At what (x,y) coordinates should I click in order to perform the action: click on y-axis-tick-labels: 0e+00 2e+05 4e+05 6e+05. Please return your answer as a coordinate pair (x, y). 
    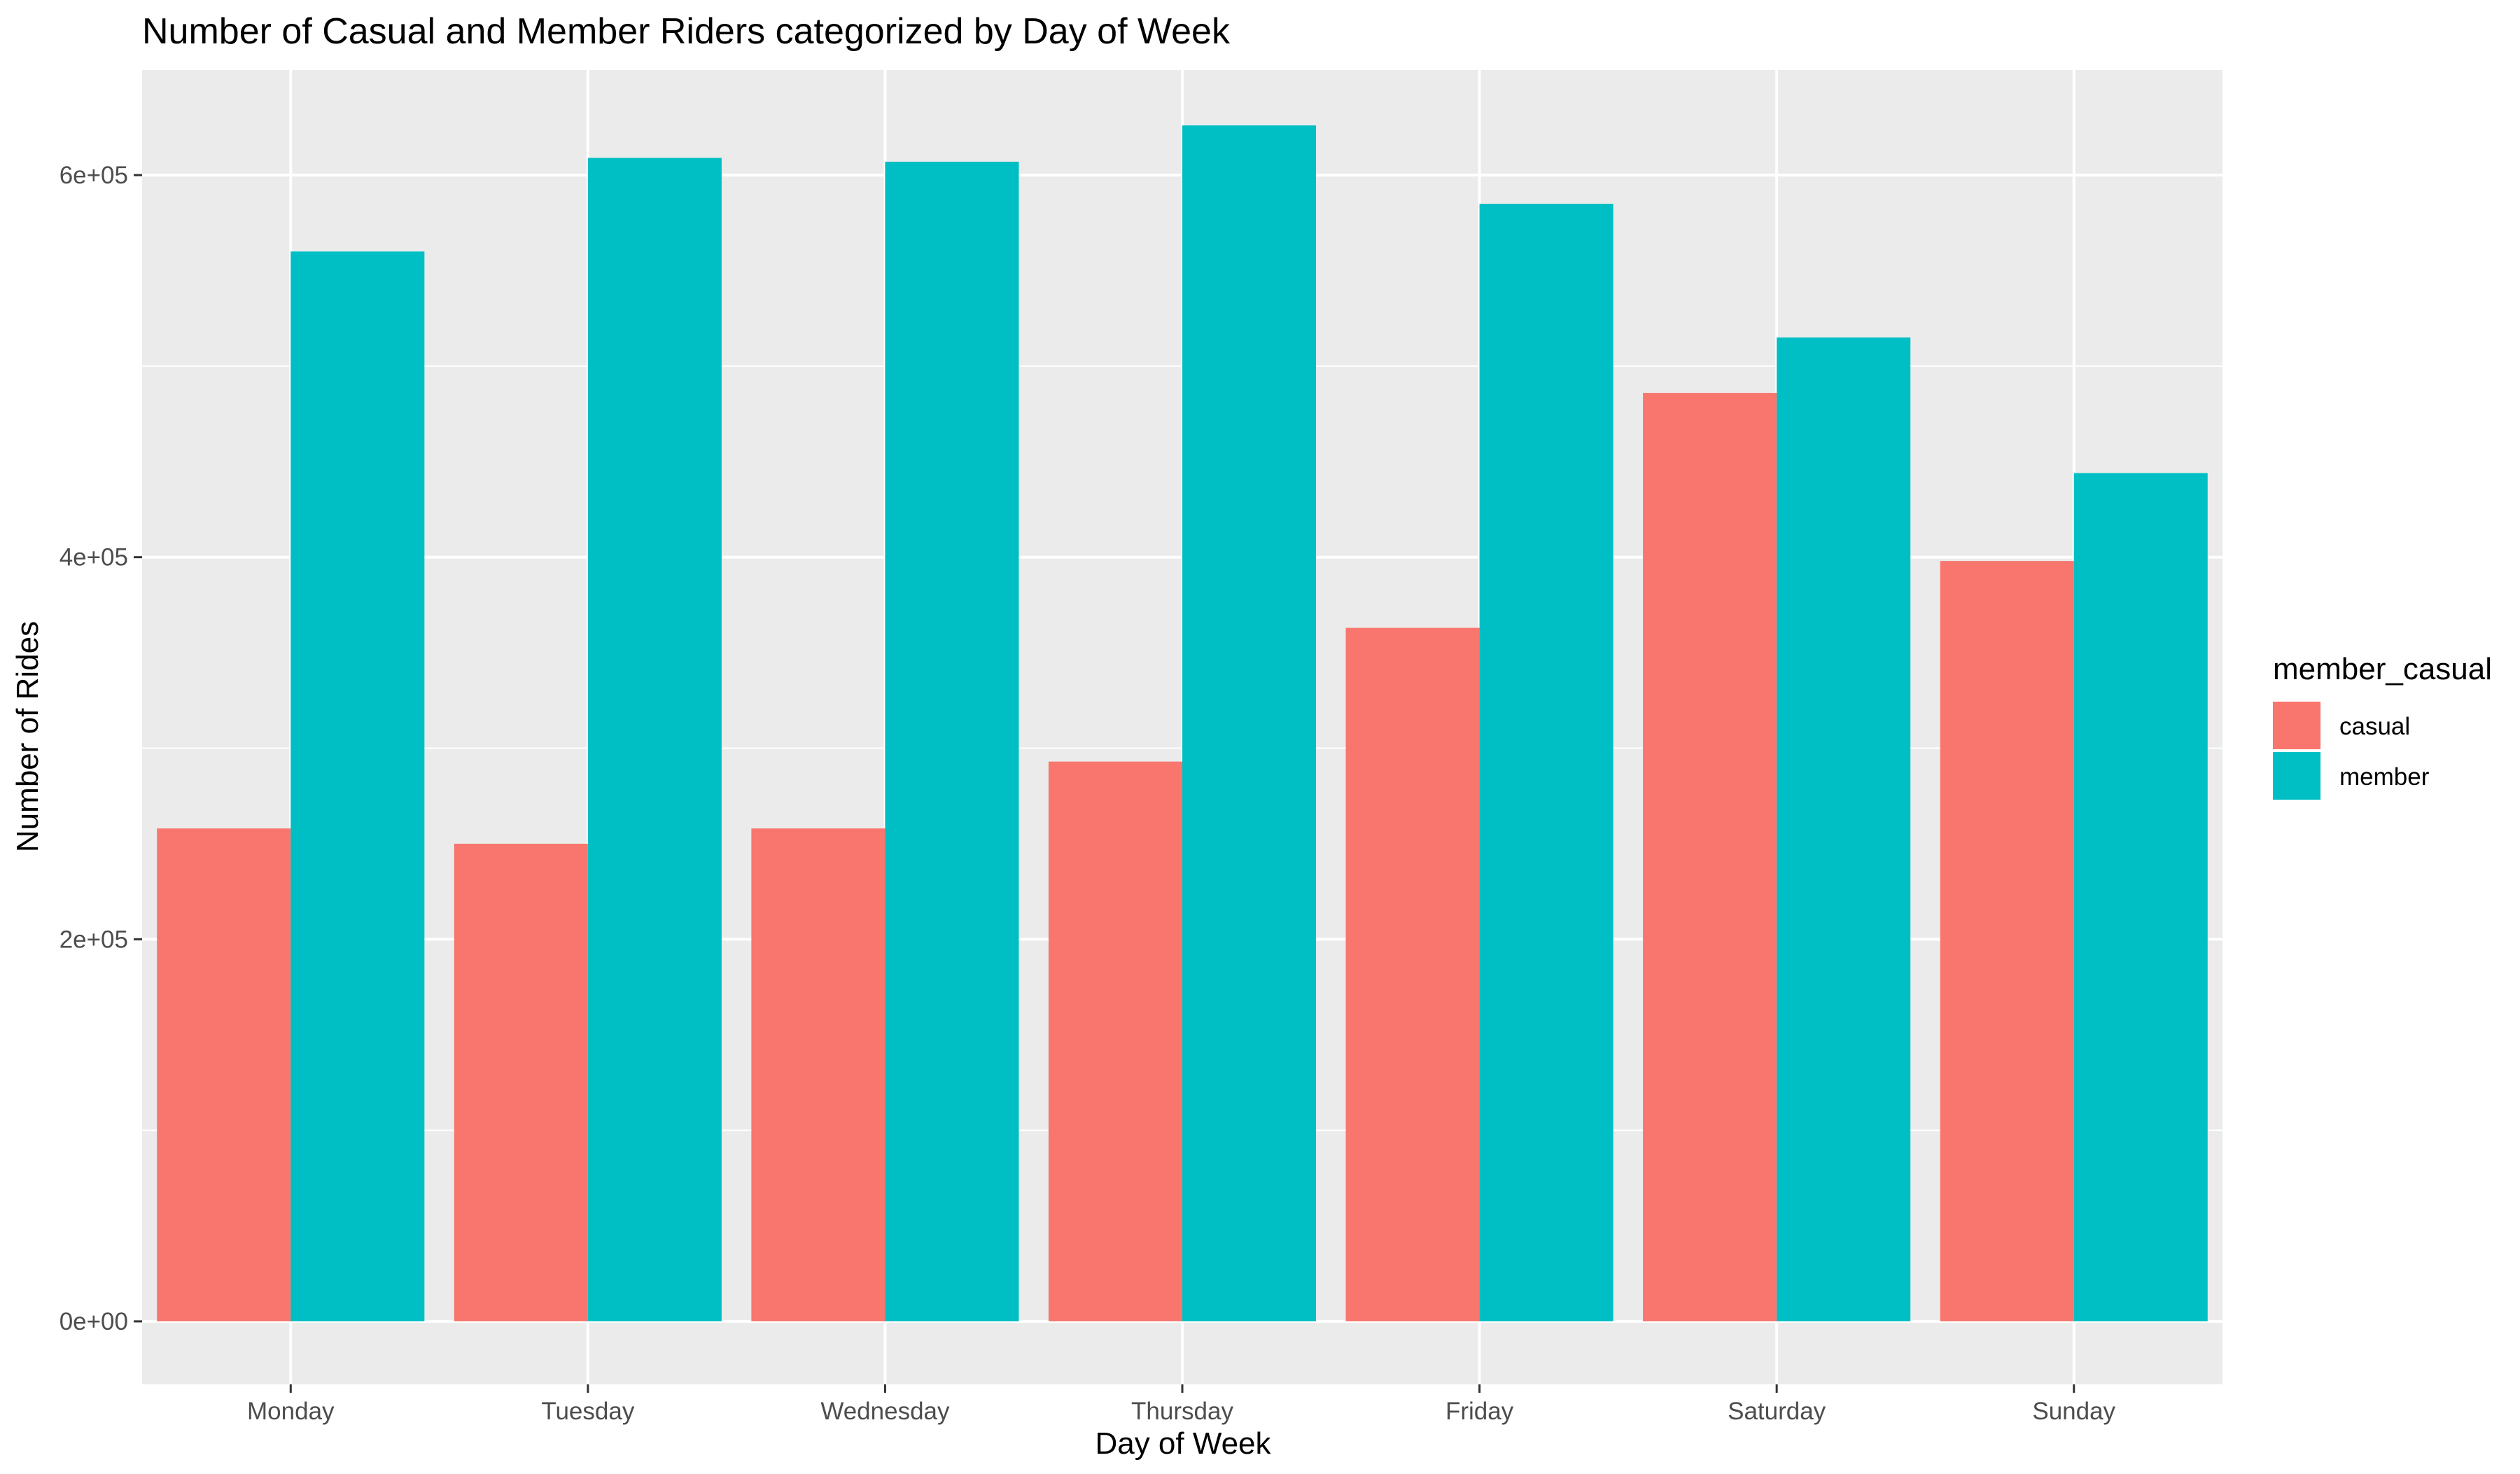
    Looking at the image, I should click on (93, 748).